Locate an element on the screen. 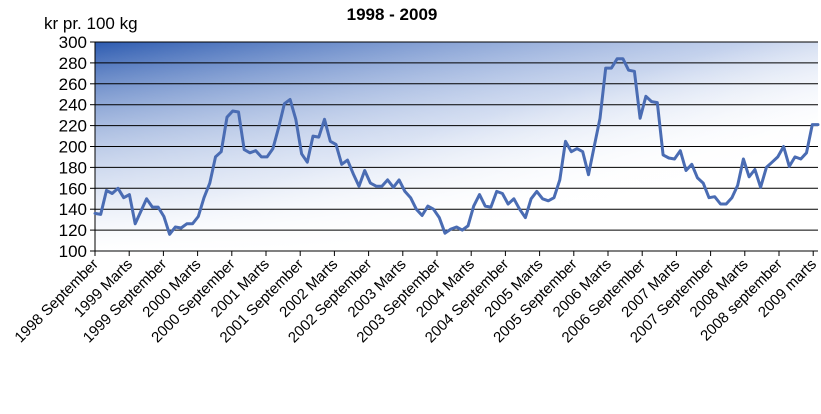 This screenshot has width=821, height=414. y-tick-label: 100 is located at coordinates (73, 251).